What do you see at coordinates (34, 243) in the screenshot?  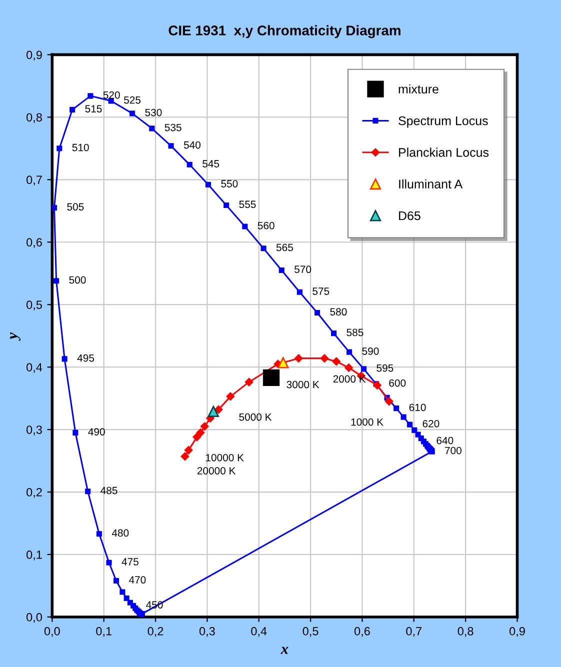 I see `y-tick-label: 0,6` at bounding box center [34, 243].